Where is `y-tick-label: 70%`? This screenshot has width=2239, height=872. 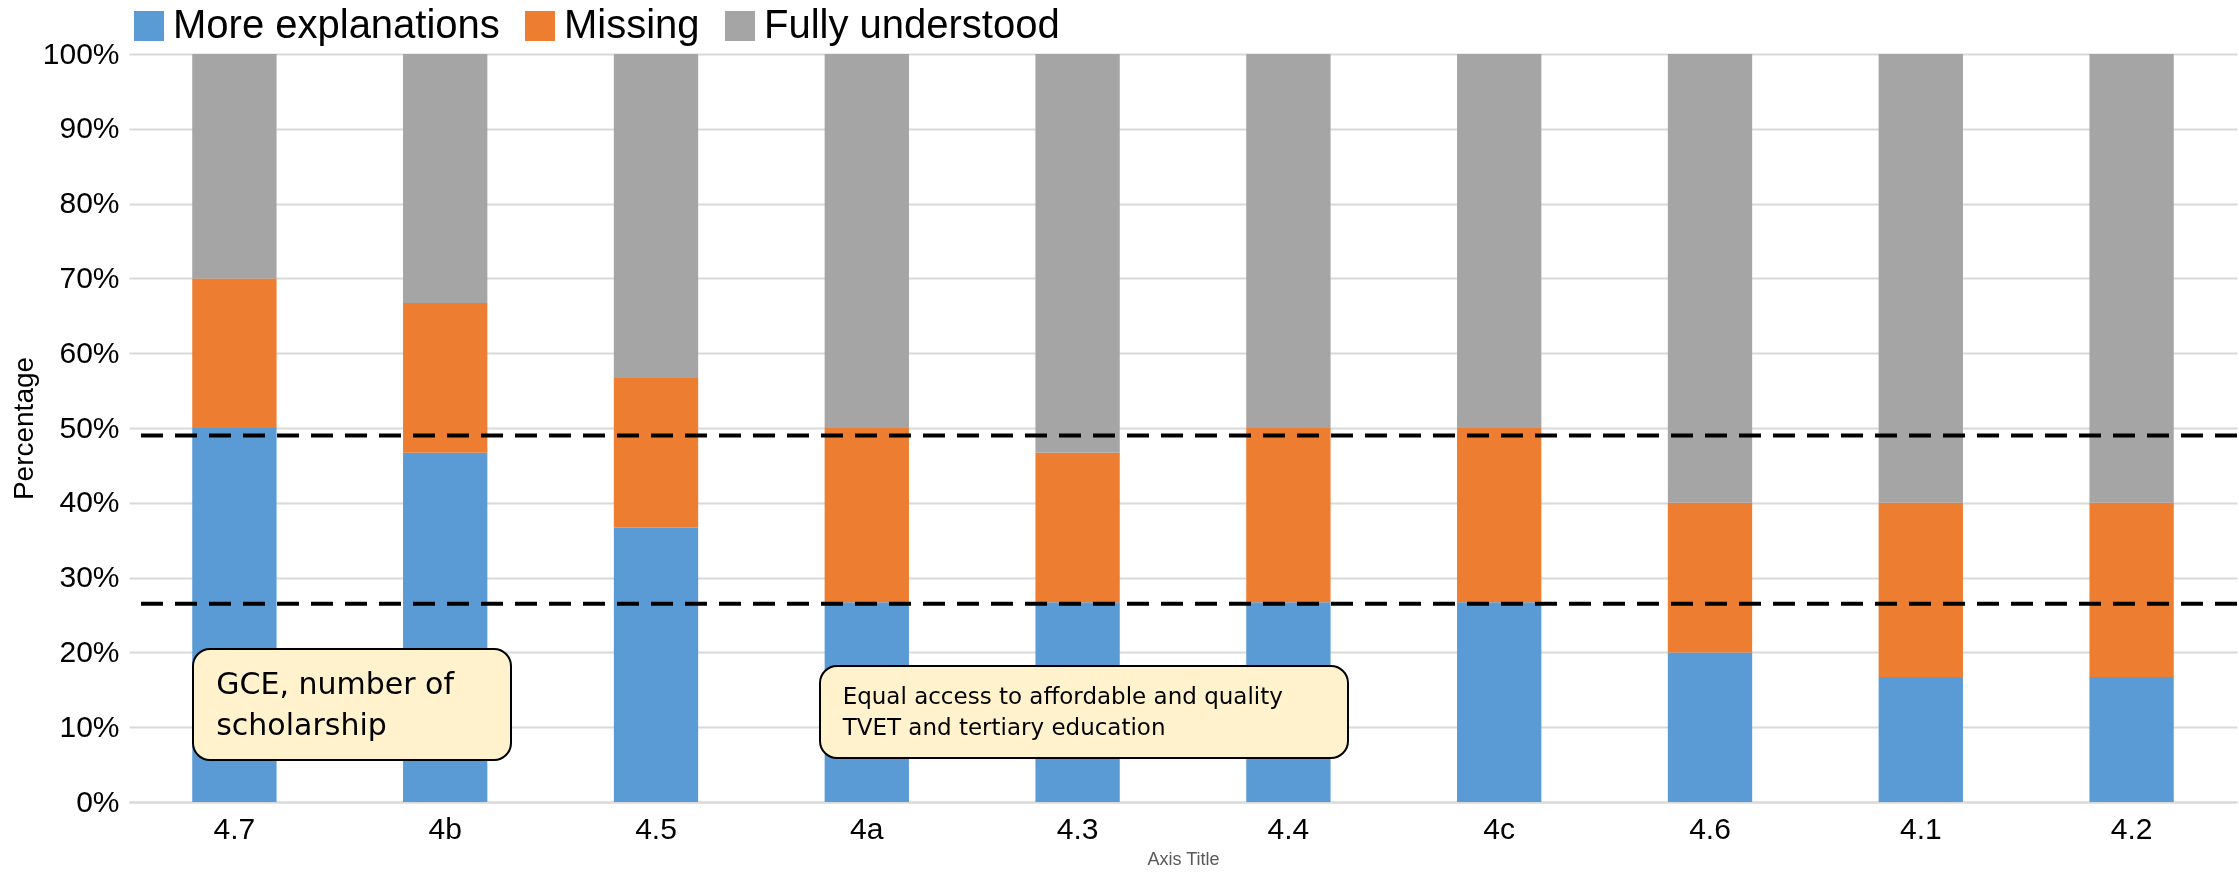
y-tick-label: 70% is located at coordinates (89, 277).